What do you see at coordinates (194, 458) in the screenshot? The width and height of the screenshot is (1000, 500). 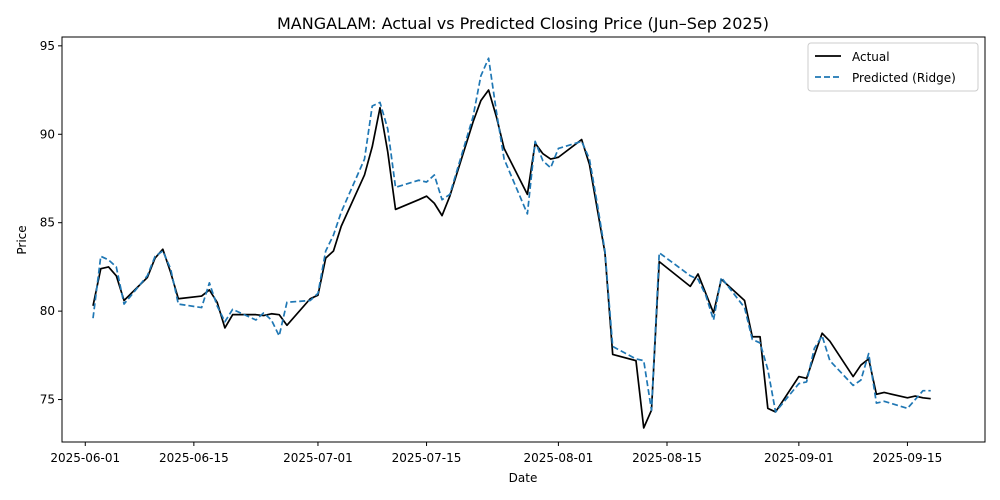 I see `x-tick-label: 2025-06-15` at bounding box center [194, 458].